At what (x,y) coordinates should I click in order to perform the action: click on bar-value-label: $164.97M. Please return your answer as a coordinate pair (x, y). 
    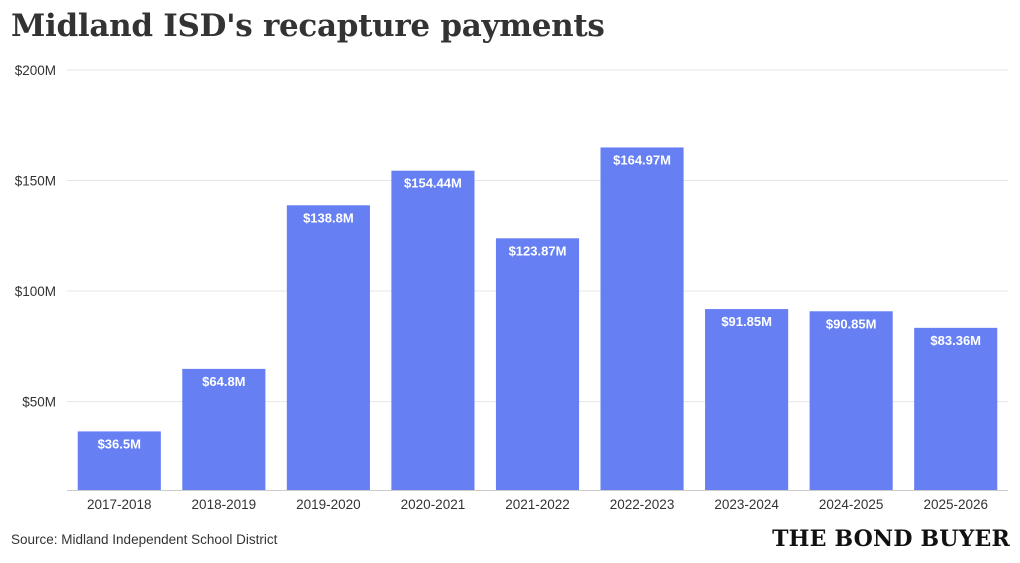
    Looking at the image, I should click on (642, 159).